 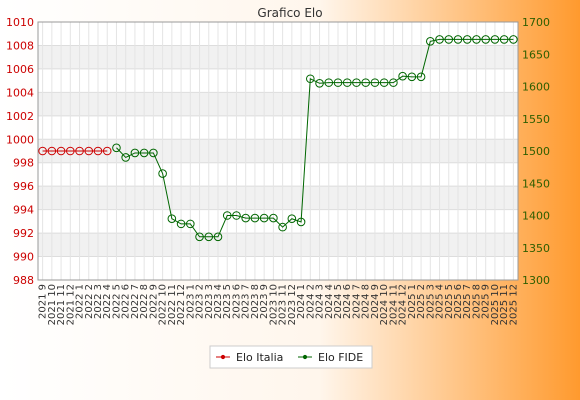 I want to click on x-tick-label: 2022 8, so click(x=144, y=301).